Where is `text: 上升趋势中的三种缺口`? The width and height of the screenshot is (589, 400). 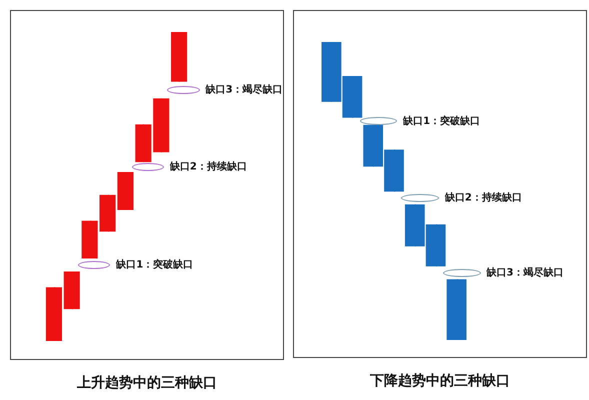
text: 上升趋势中的三种缺口 is located at coordinates (147, 383).